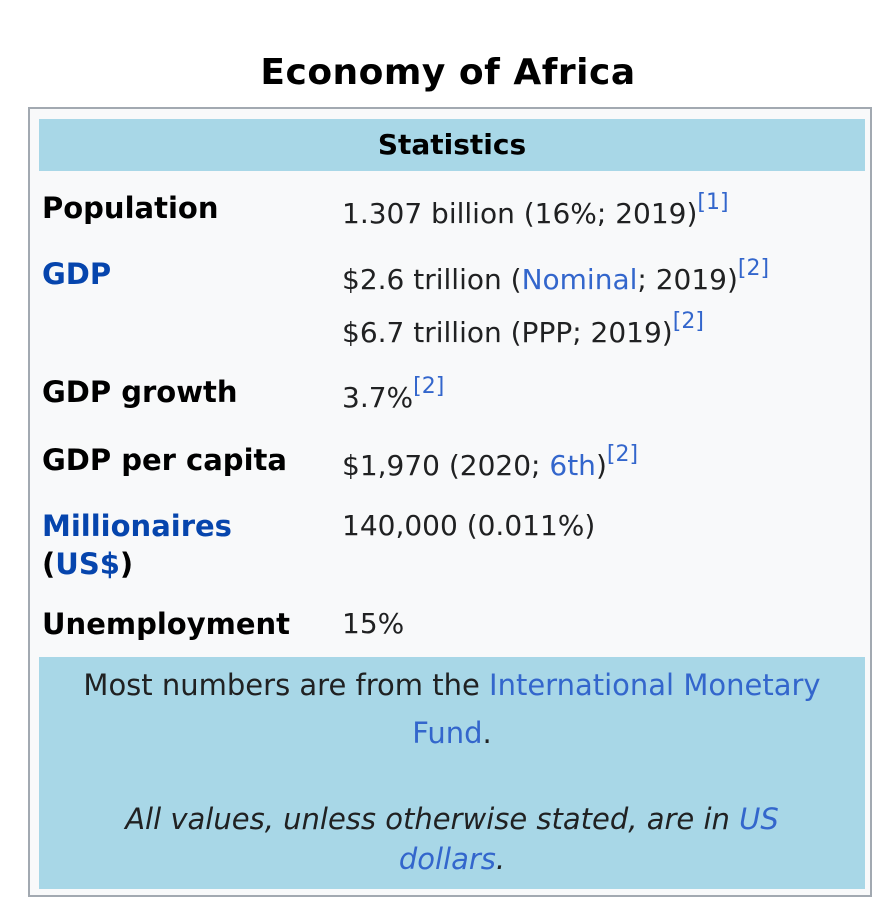  What do you see at coordinates (601, 465) in the screenshot?
I see `per-capita-post: )` at bounding box center [601, 465].